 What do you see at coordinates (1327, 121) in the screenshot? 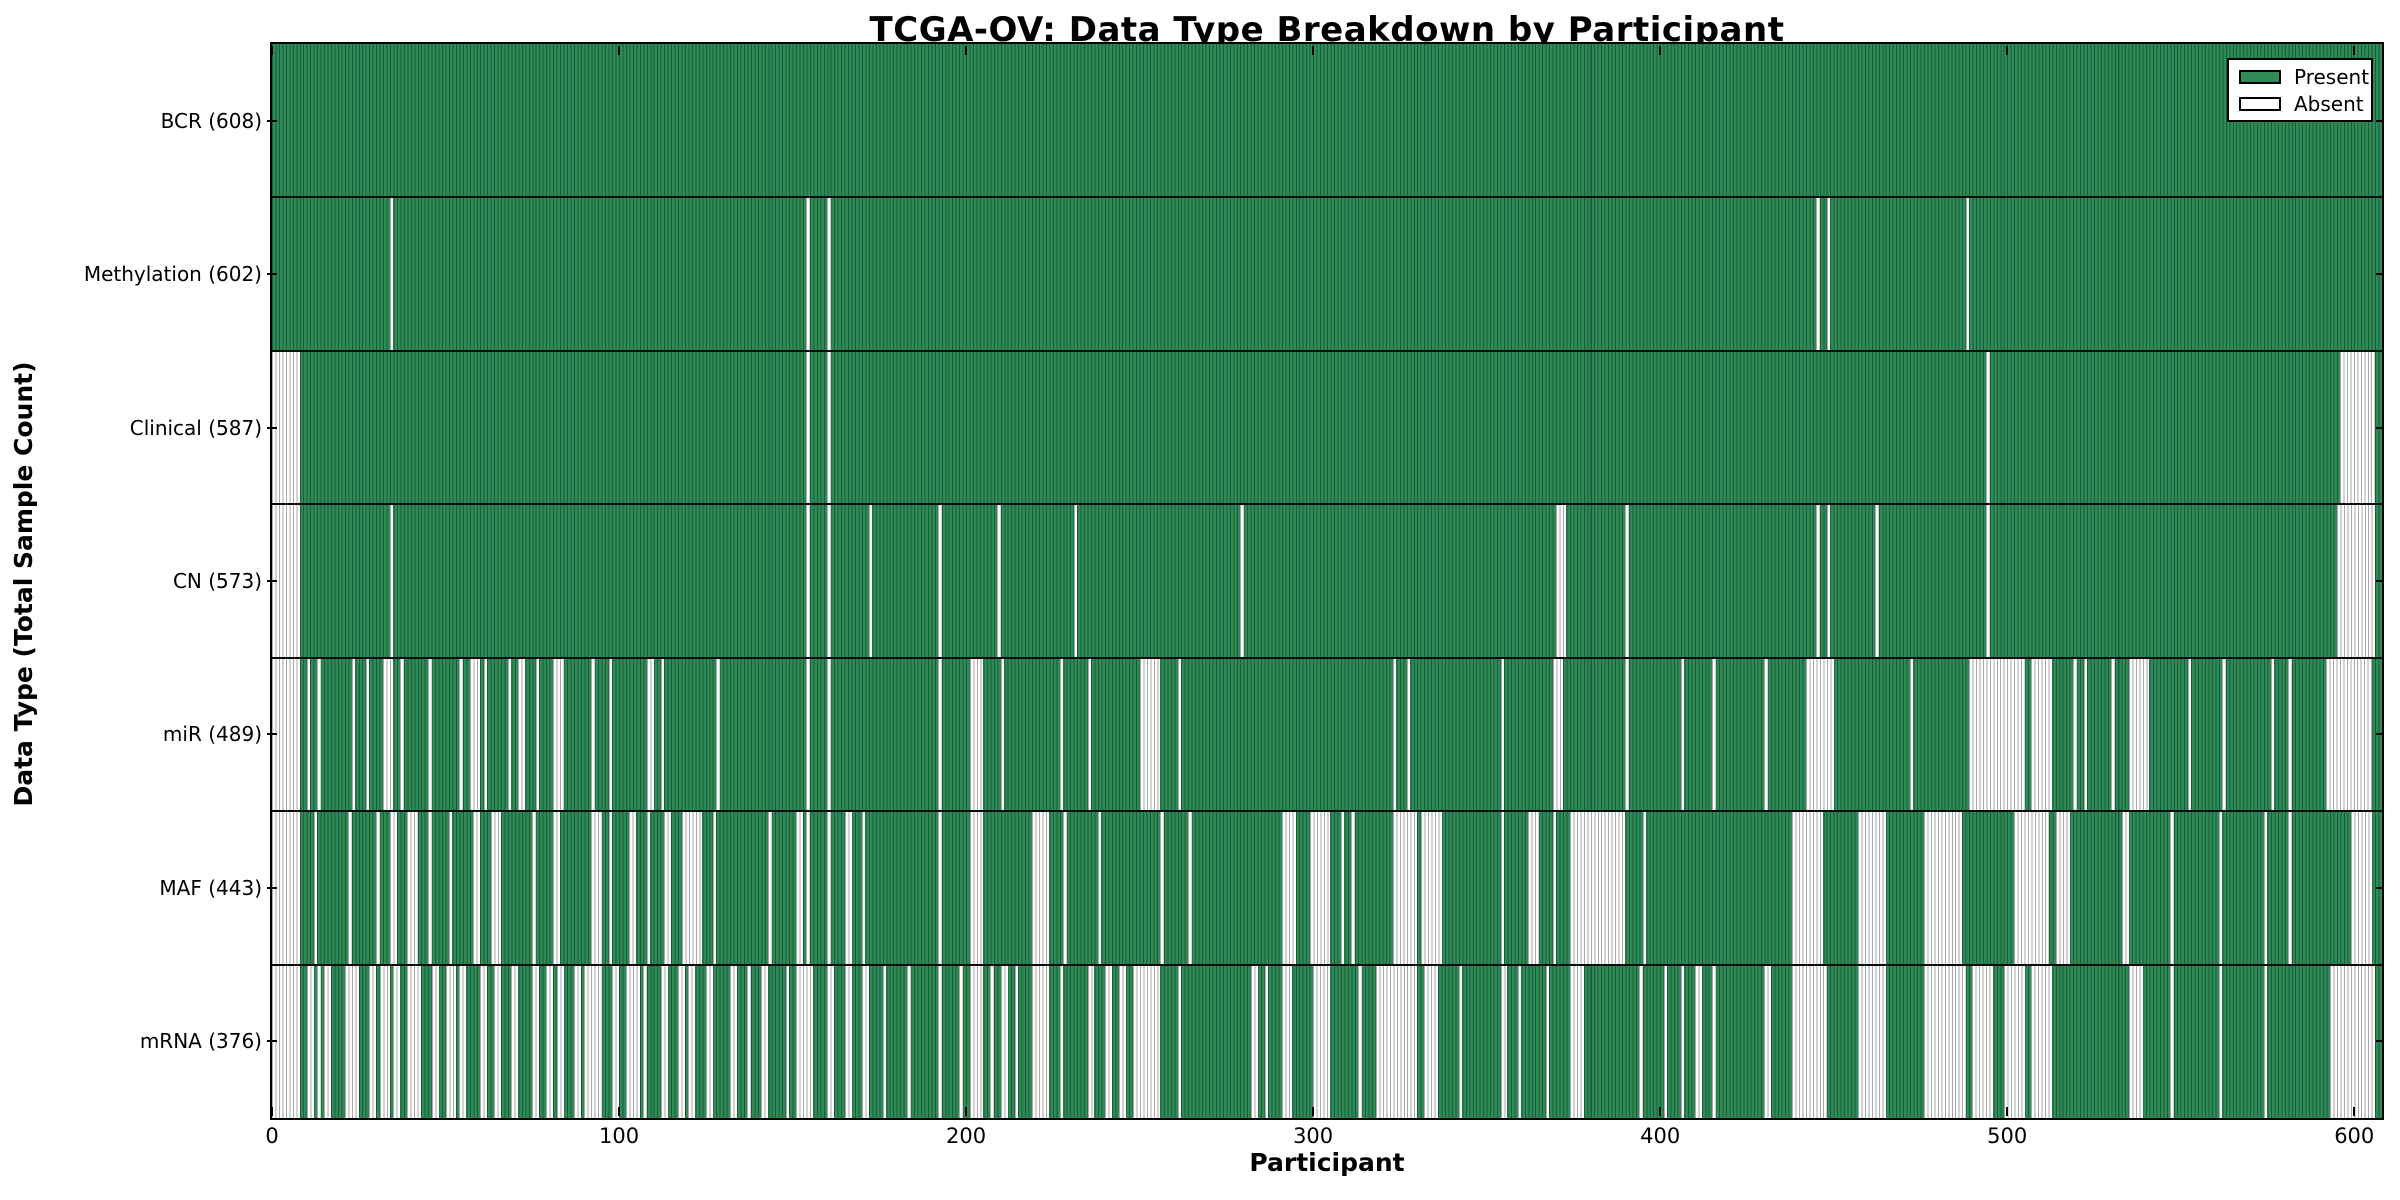
I see `bar-row-BCR` at bounding box center [1327, 121].